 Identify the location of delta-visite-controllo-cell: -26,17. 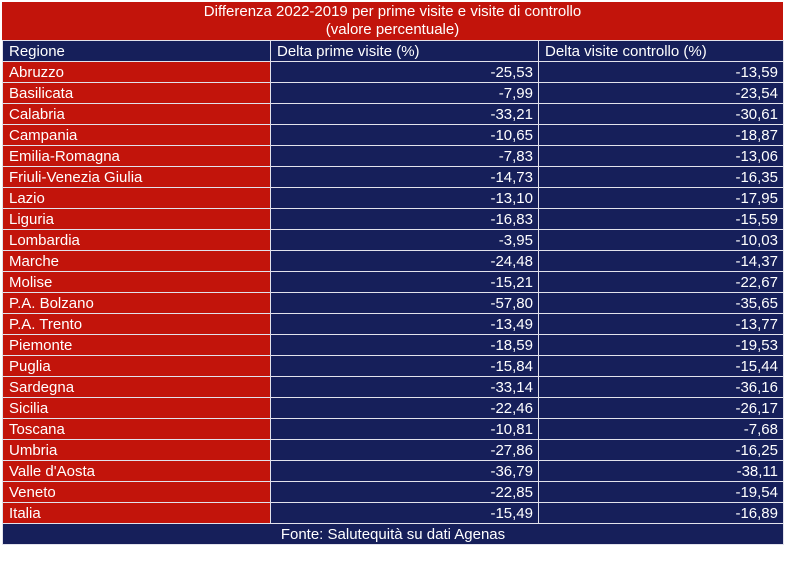
(661, 408).